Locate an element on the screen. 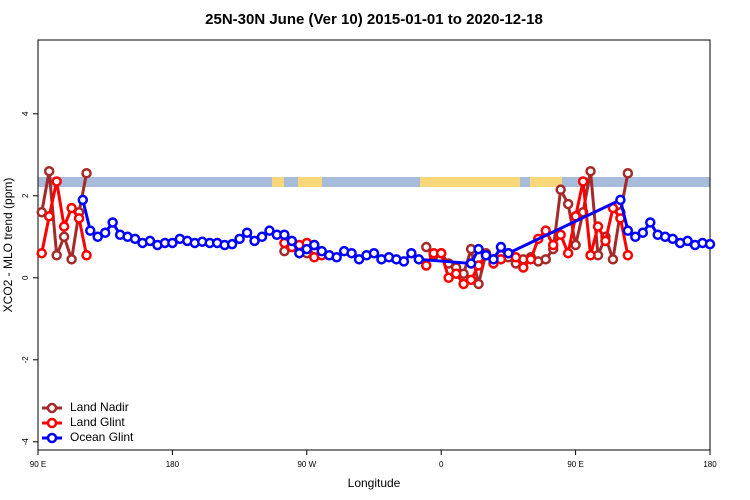 The width and height of the screenshot is (750, 500). legend-label: Ocean Glint is located at coordinates (102, 437).